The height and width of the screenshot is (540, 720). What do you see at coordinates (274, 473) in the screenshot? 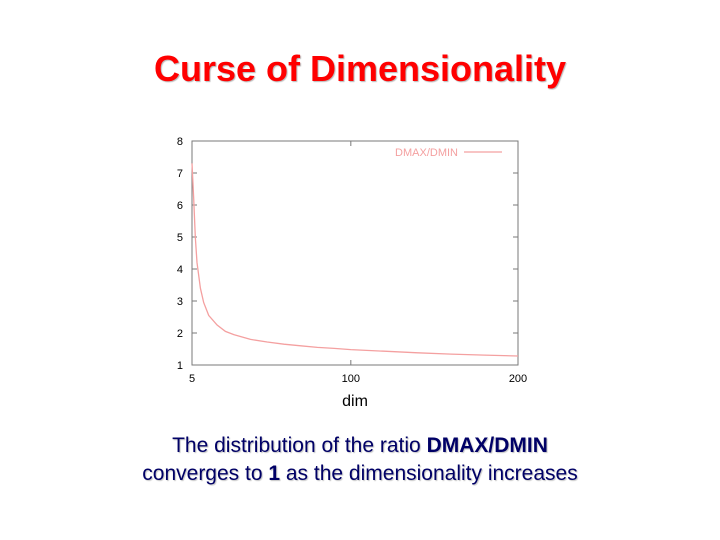
I see `caption-converge-value: 1` at bounding box center [274, 473].